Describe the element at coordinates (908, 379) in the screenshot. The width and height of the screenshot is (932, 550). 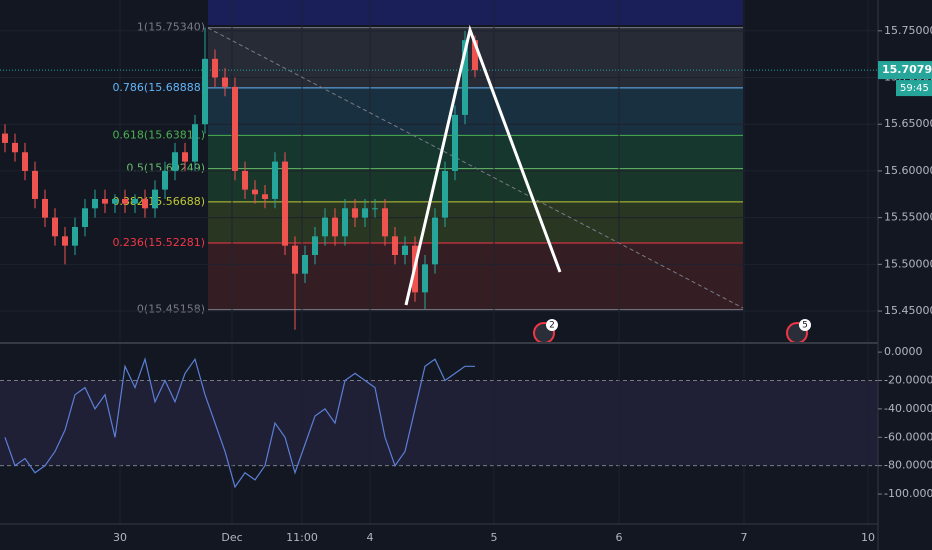
I see `y-tick-label: -20.0000` at that location.